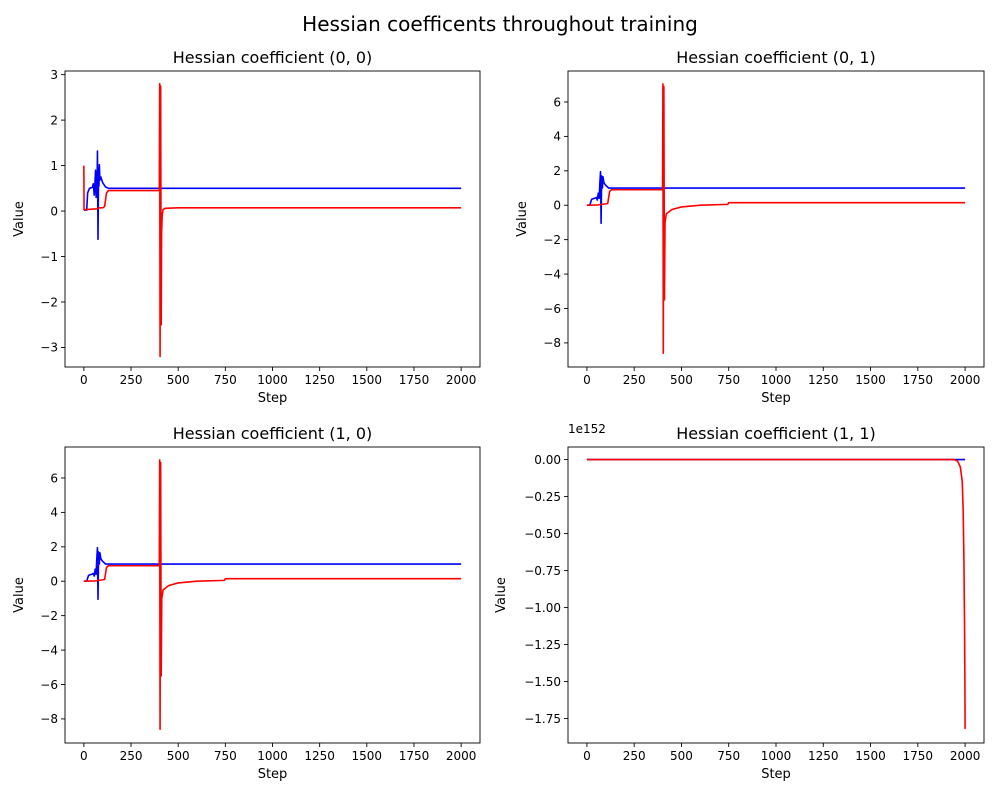  I want to click on y-tick-label: 3, so click(54, 75).